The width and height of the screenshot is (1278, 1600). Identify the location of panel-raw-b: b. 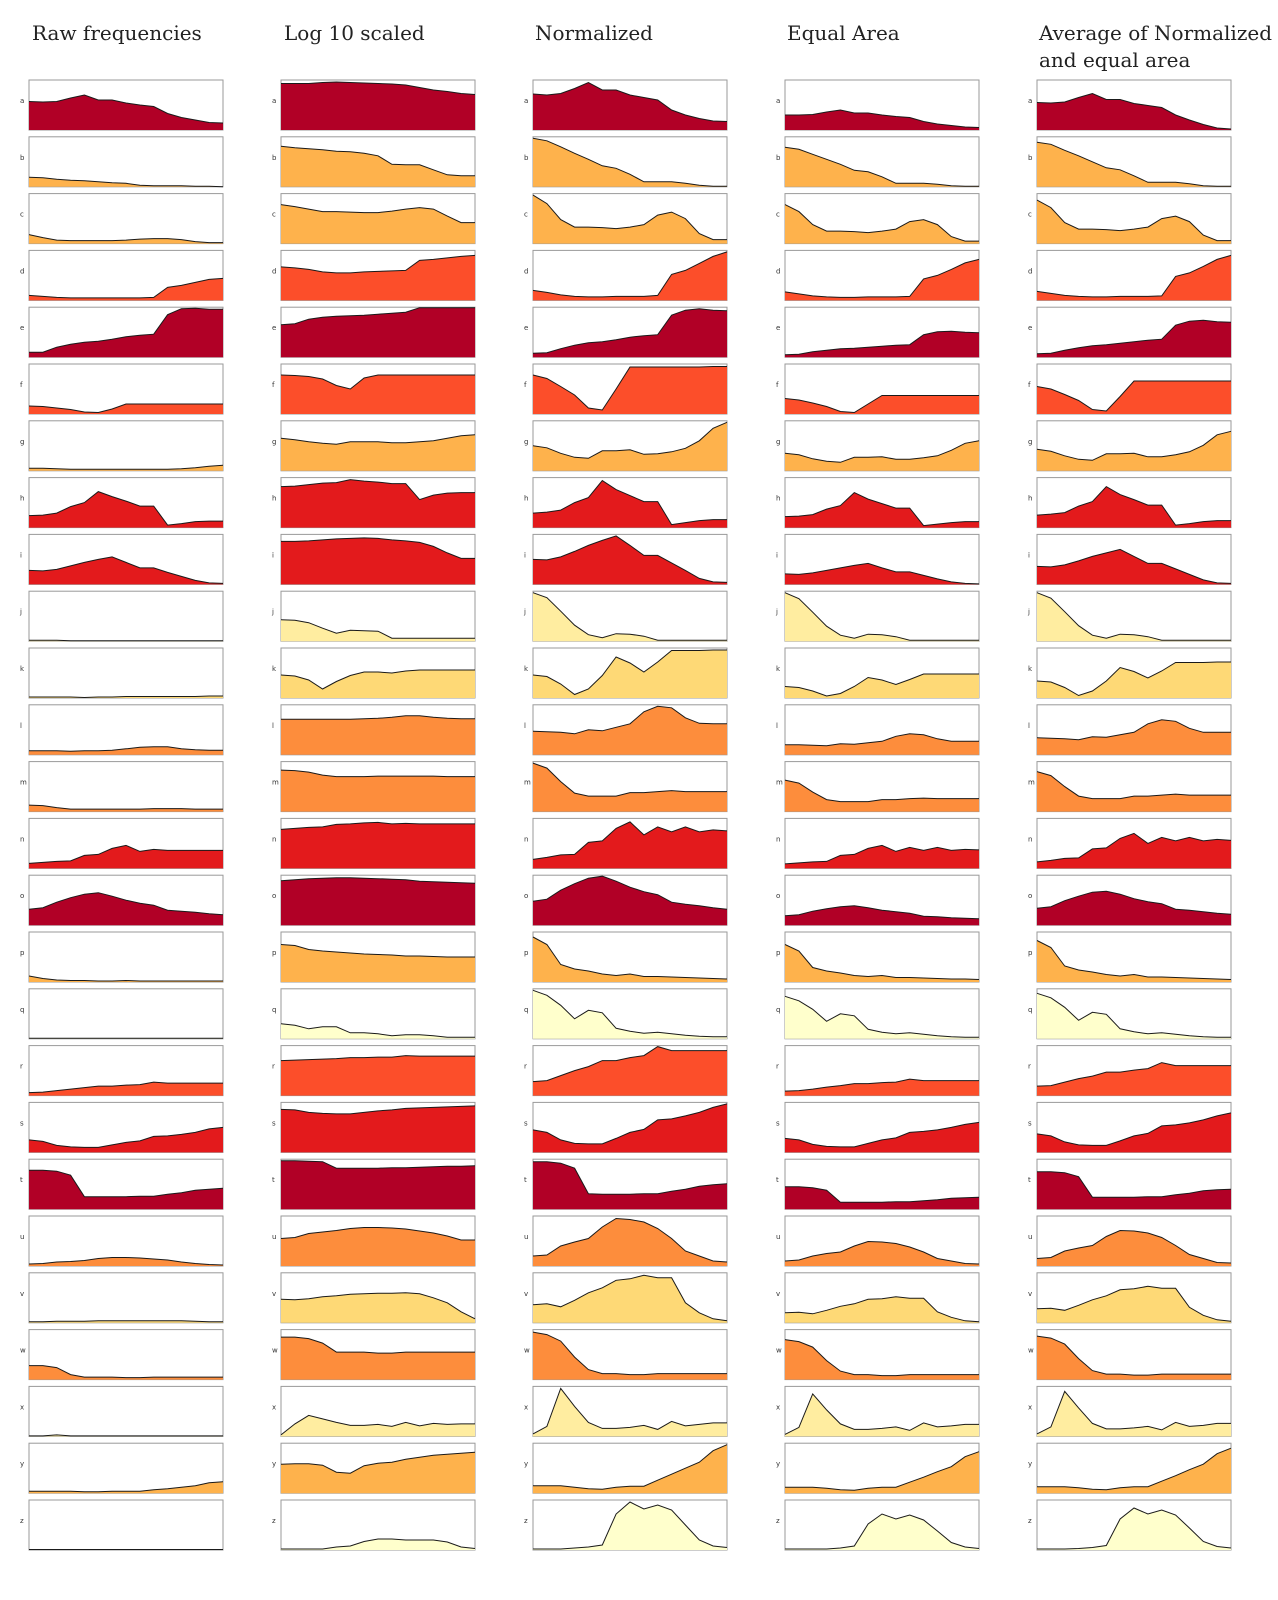
(122, 162).